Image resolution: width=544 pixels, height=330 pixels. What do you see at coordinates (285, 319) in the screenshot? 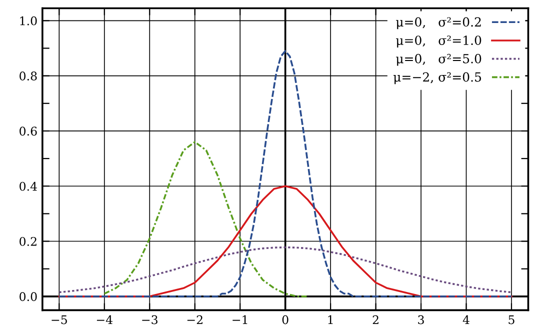
I see `x-tick-label: 0` at bounding box center [285, 319].